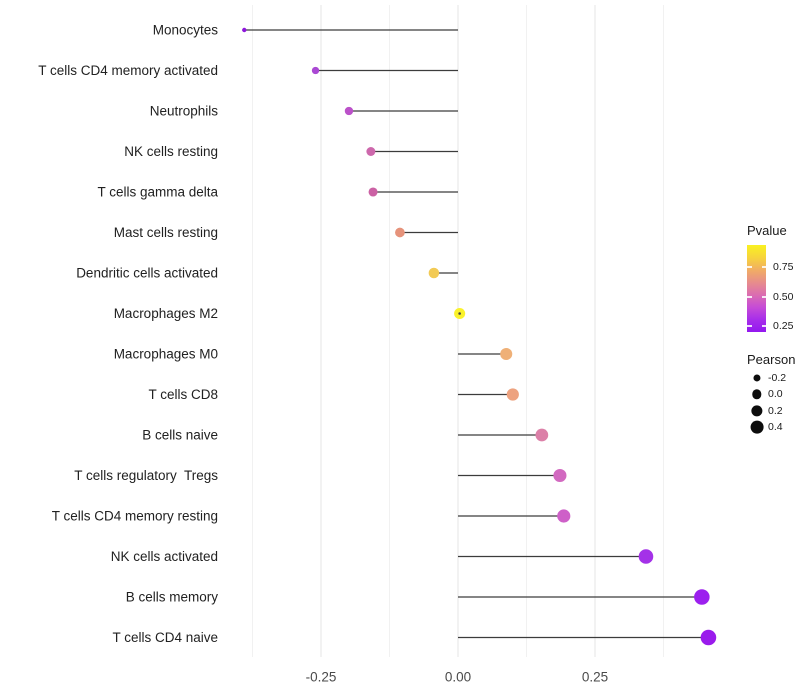 The width and height of the screenshot is (800, 700). Describe the element at coordinates (770, 277) in the screenshot. I see `legend-pvalue: Pvalue 0.75 0.50 0.25` at that location.